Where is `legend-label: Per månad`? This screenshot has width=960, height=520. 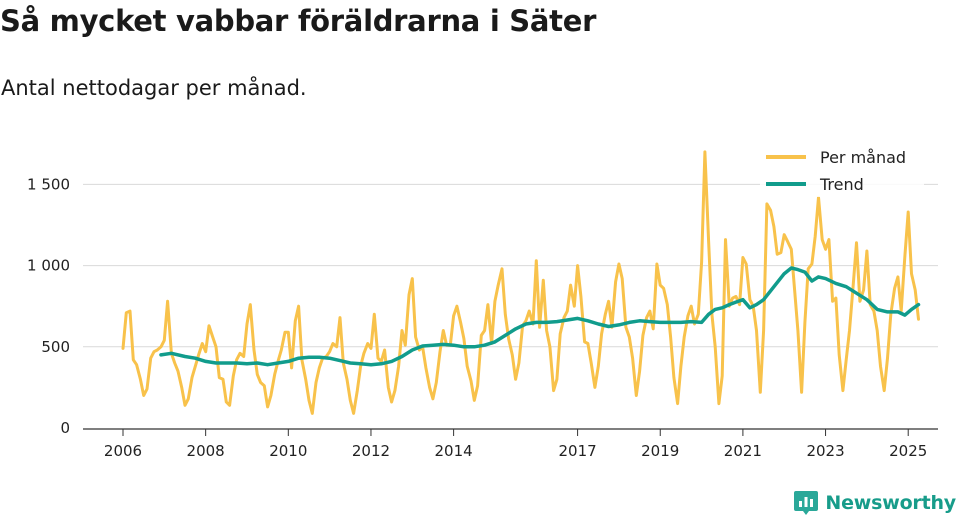 legend-label: Per månad is located at coordinates (863, 157).